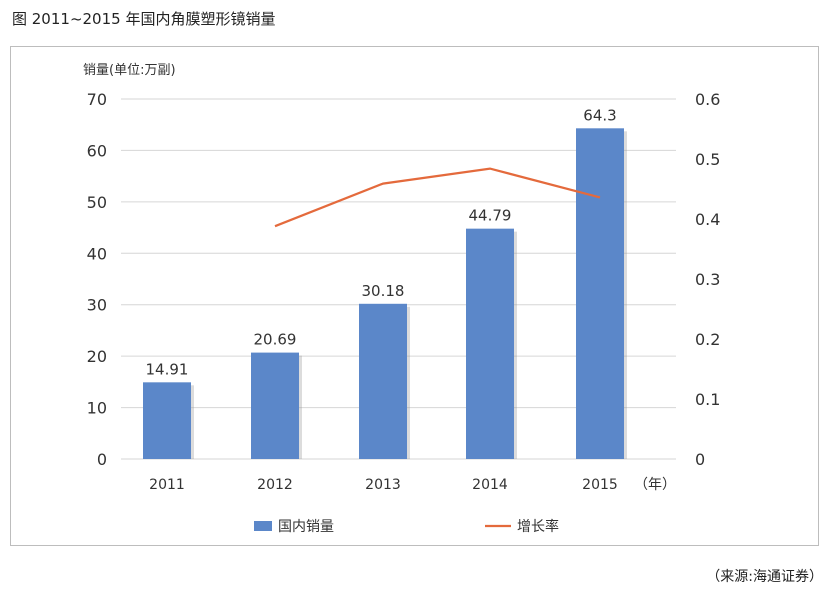 The width and height of the screenshot is (837, 604). Describe the element at coordinates (707, 339) in the screenshot. I see `y2-tick-label: 0.2` at that location.